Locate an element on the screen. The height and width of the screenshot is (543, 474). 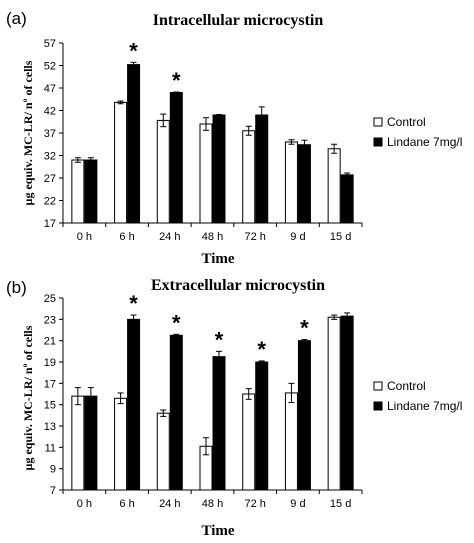
y-tick-label: 9 is located at coordinates (53, 470).